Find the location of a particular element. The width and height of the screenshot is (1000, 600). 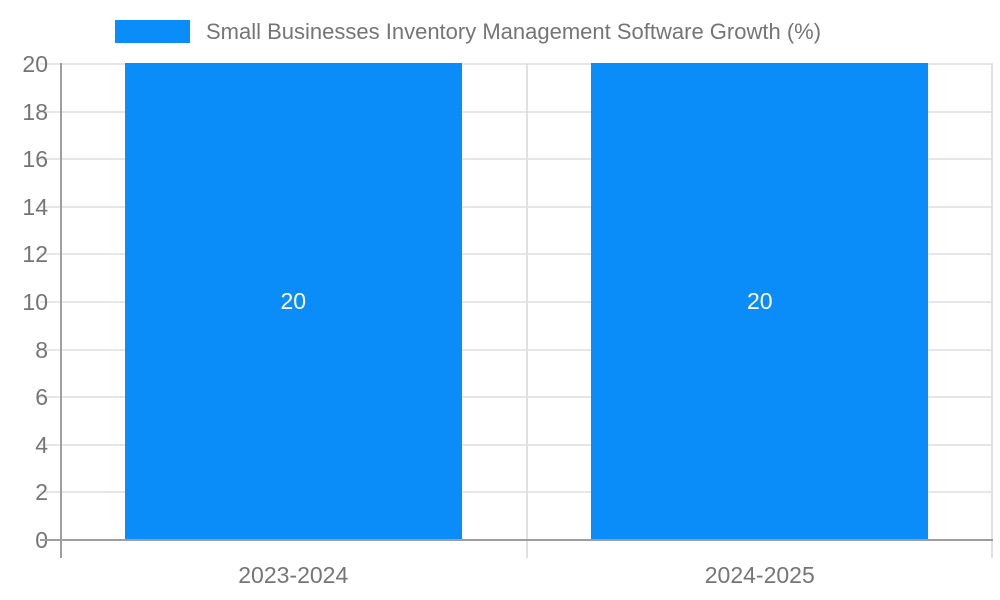

x-axis-line is located at coordinates (516, 540).